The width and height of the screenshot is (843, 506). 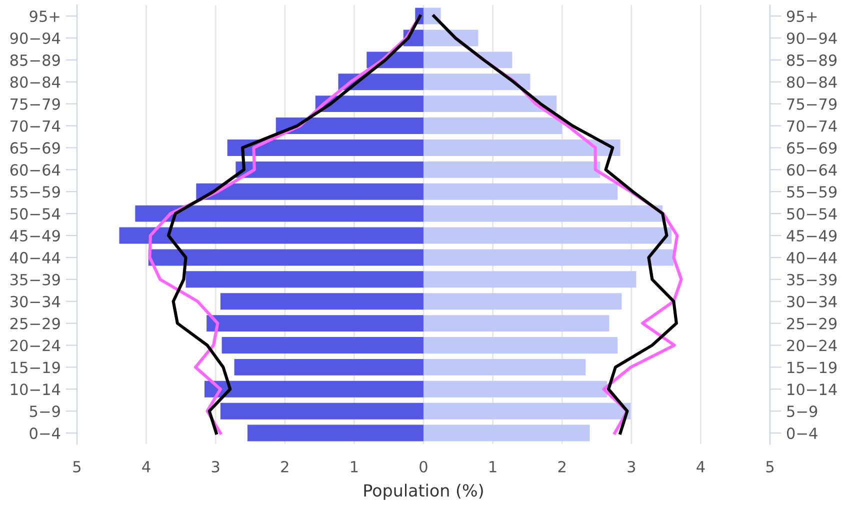 I want to click on category-label: 50−54, so click(x=35, y=214).